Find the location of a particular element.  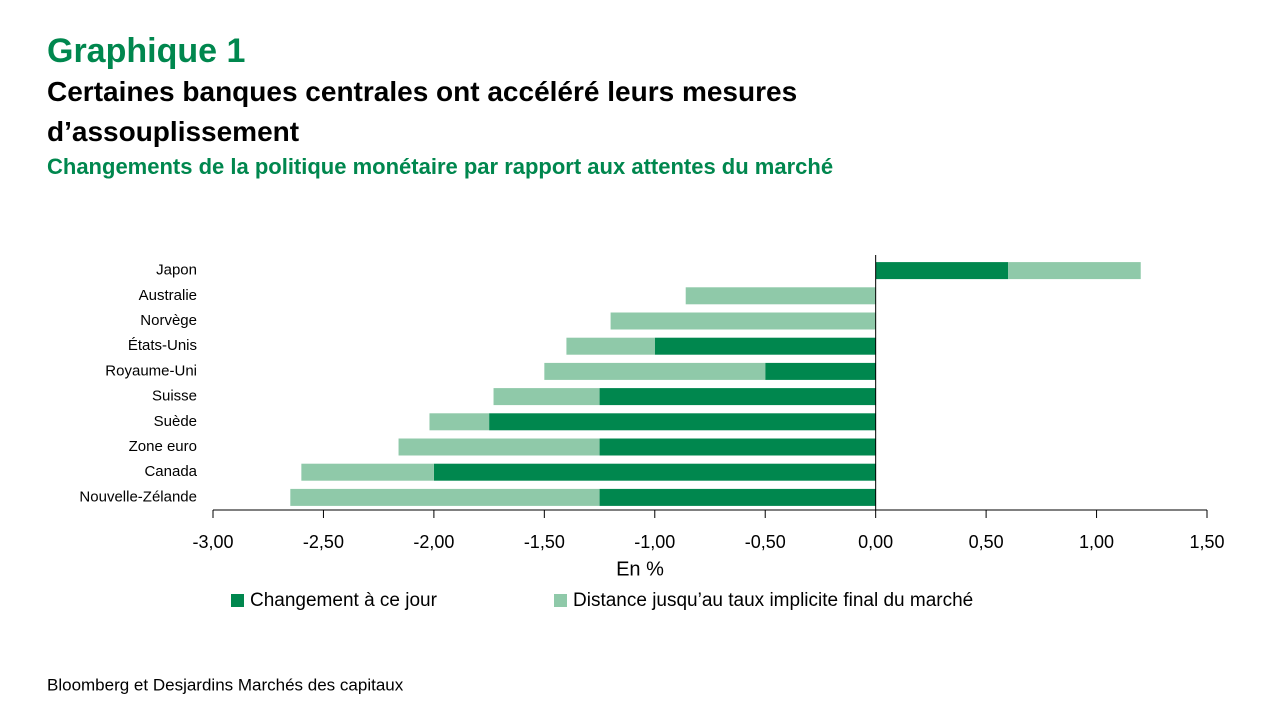

x-tick-label: 0,00 is located at coordinates (875, 542).